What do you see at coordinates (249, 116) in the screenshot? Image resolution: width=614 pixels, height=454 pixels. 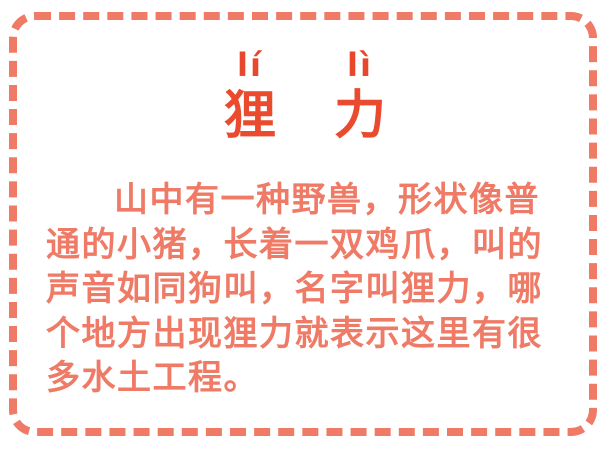 I see `hanzi-li: 狸` at bounding box center [249, 116].